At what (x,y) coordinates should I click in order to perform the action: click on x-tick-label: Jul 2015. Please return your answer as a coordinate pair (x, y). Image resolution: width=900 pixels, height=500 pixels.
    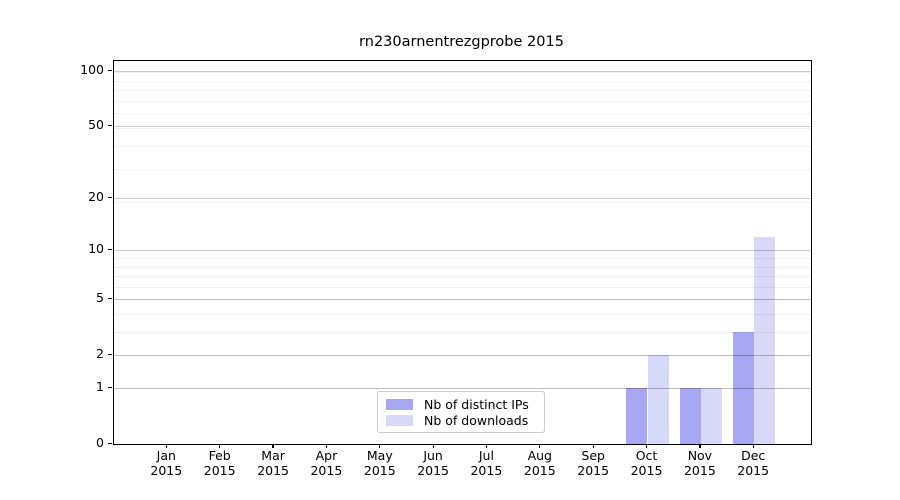
    Looking at the image, I should click on (486, 463).